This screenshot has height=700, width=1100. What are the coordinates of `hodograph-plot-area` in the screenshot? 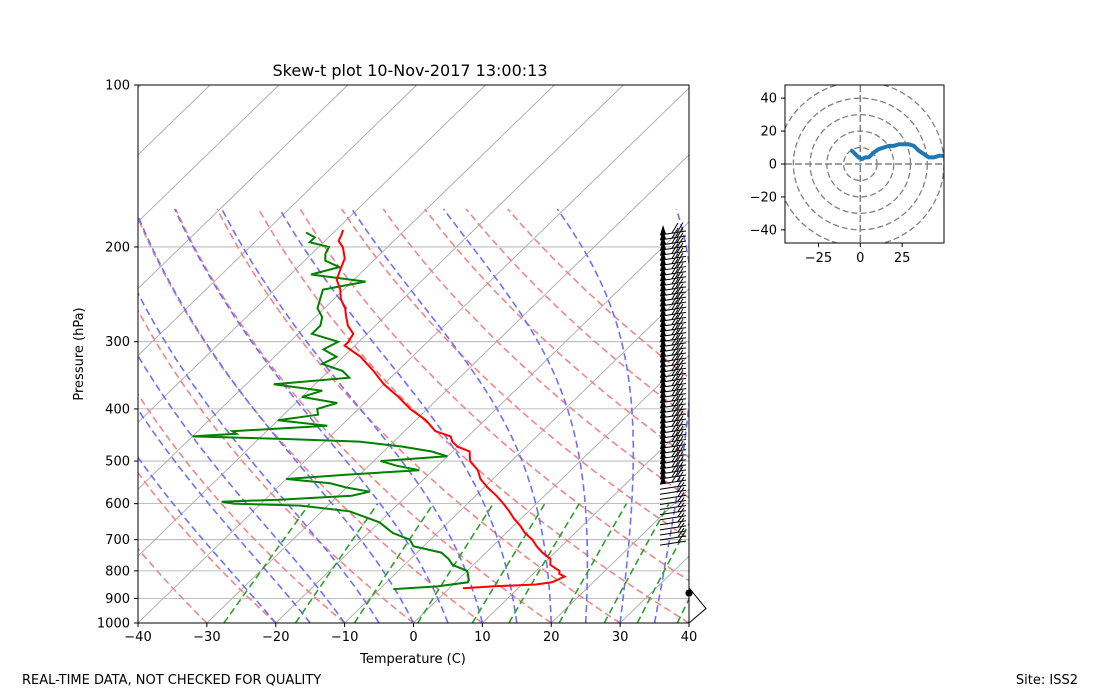 It's located at (864, 164).